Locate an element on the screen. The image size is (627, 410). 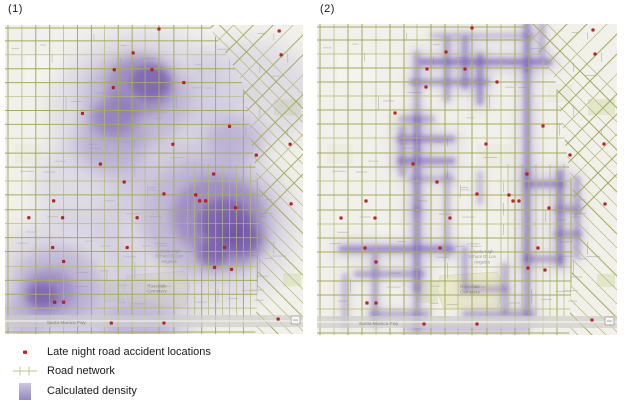
legend-item-road-network: Road network is located at coordinates (158, 370).